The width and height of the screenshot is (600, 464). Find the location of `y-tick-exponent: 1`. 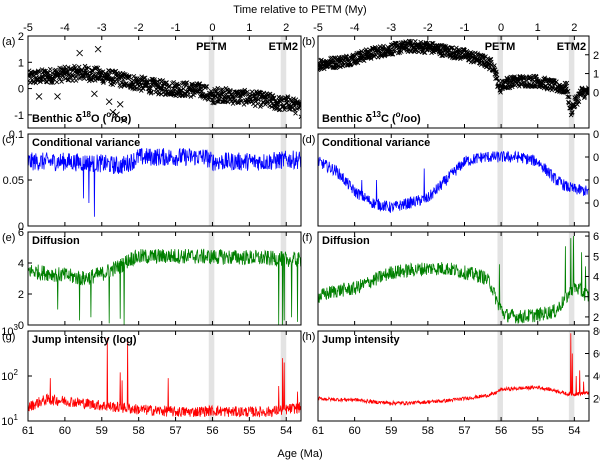

y-tick-exponent: 1 is located at coordinates (16, 417).